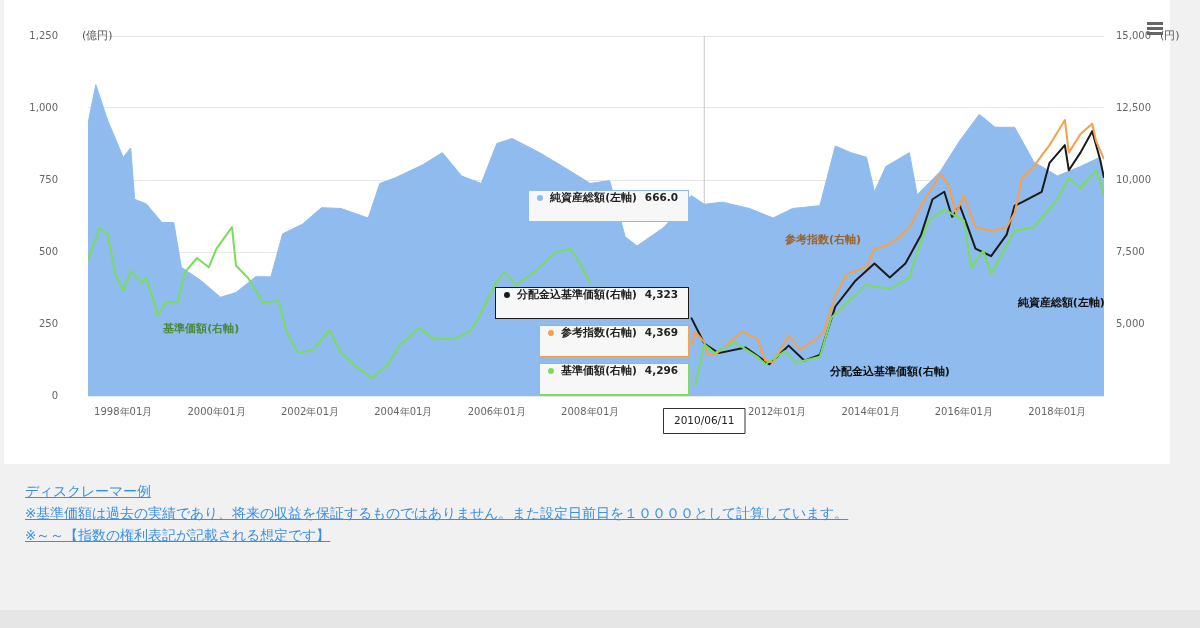  What do you see at coordinates (1133, 179) in the screenshot?
I see `y2-tick-label: 10,000` at bounding box center [1133, 179].